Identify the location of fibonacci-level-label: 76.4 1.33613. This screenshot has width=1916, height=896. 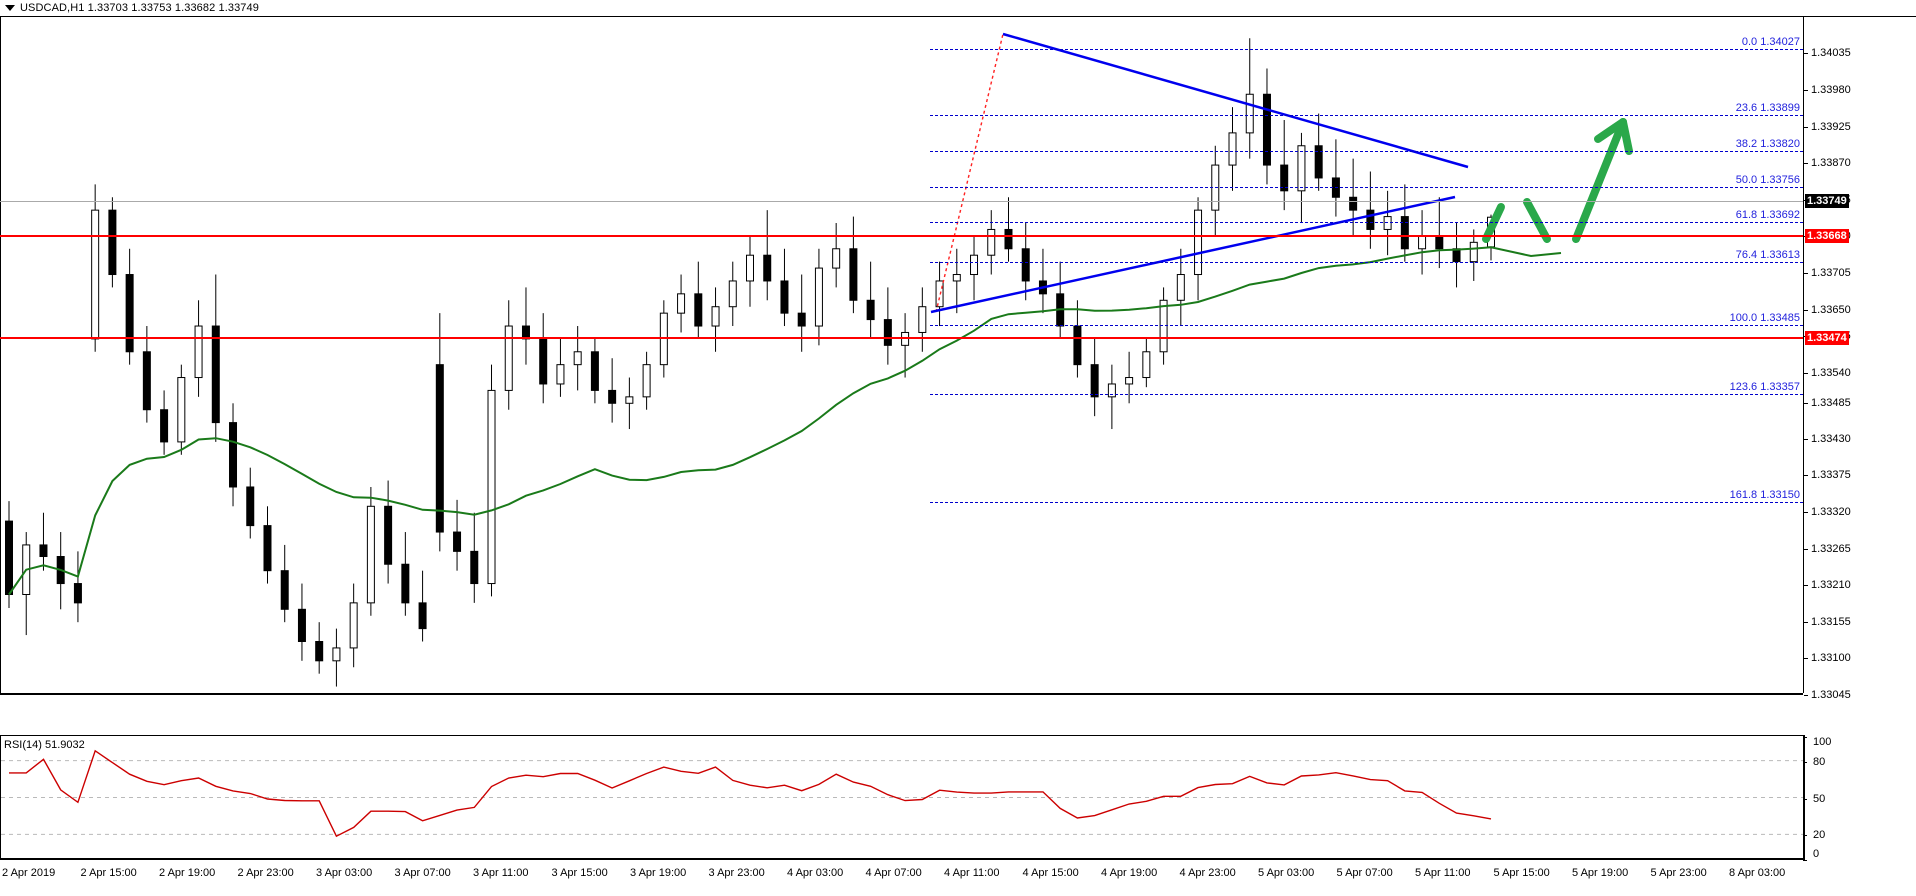
(1767, 255).